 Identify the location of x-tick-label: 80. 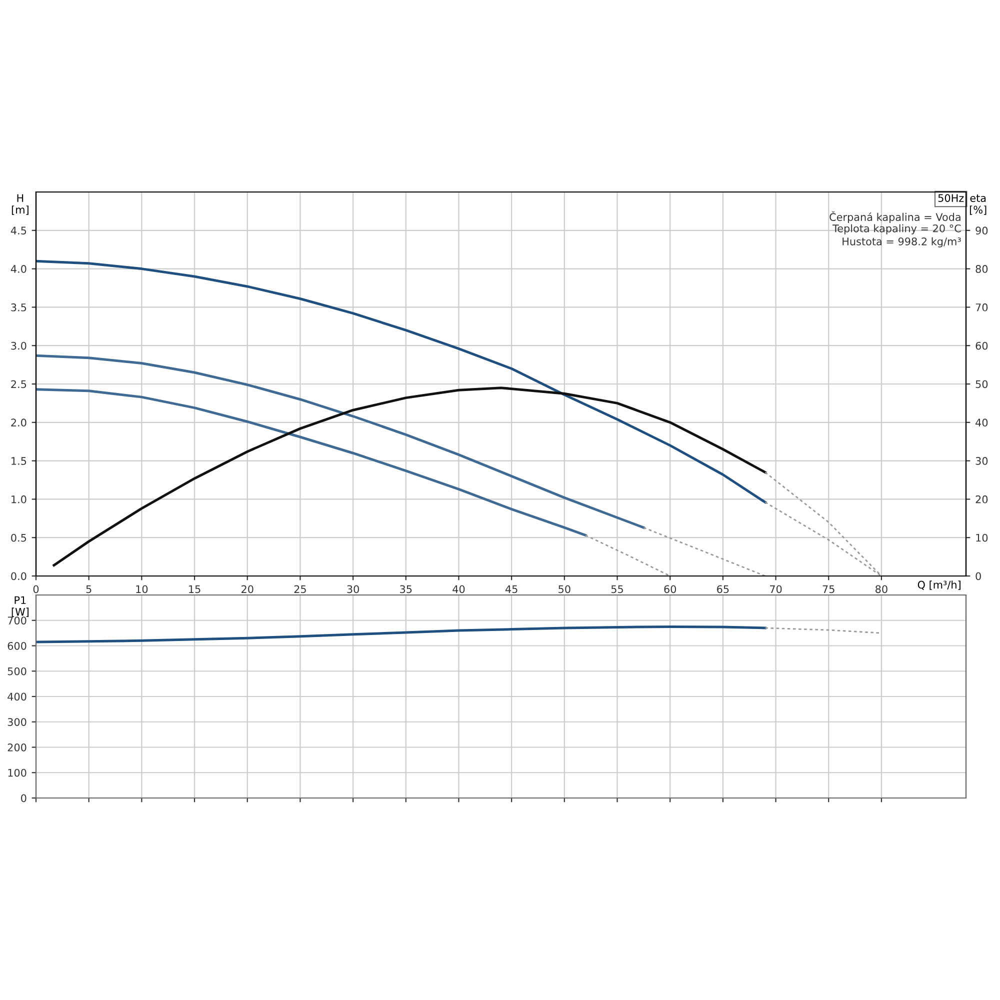
(882, 589).